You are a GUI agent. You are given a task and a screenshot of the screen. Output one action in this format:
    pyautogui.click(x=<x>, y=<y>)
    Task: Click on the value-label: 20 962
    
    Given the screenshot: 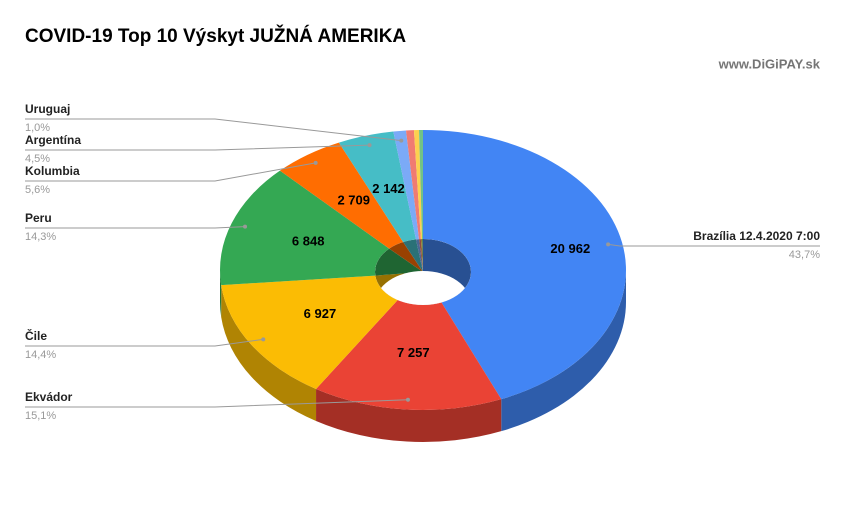 What is the action you would take?
    pyautogui.click(x=570, y=248)
    